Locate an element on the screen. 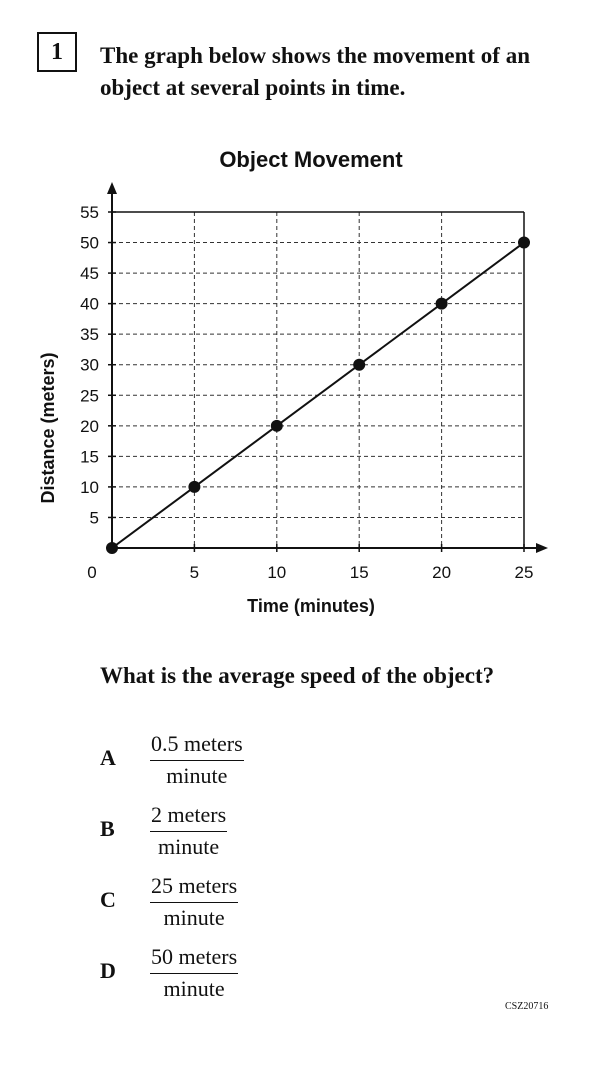 The height and width of the screenshot is (1076, 608). choice-d-denominator: minute is located at coordinates (194, 988).